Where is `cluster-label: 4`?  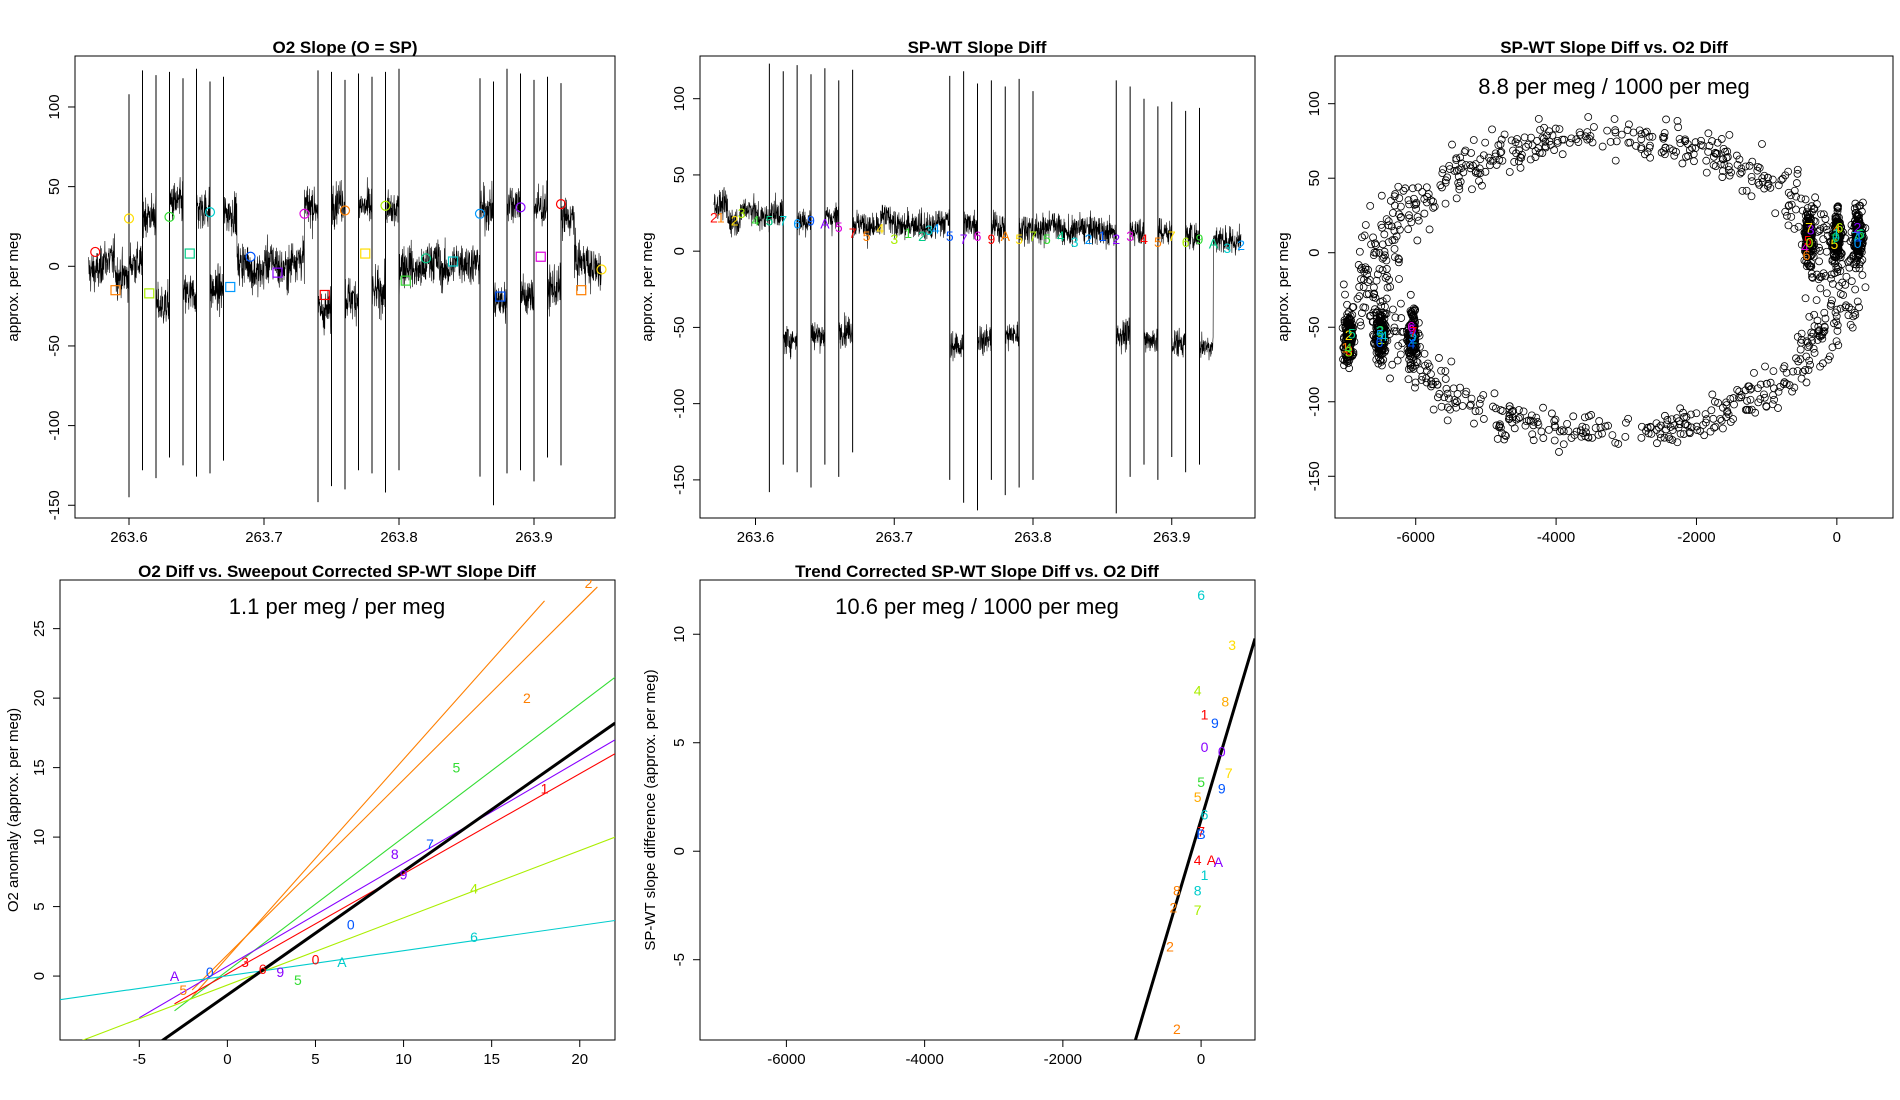 cluster-label: 4 is located at coordinates (1837, 228).